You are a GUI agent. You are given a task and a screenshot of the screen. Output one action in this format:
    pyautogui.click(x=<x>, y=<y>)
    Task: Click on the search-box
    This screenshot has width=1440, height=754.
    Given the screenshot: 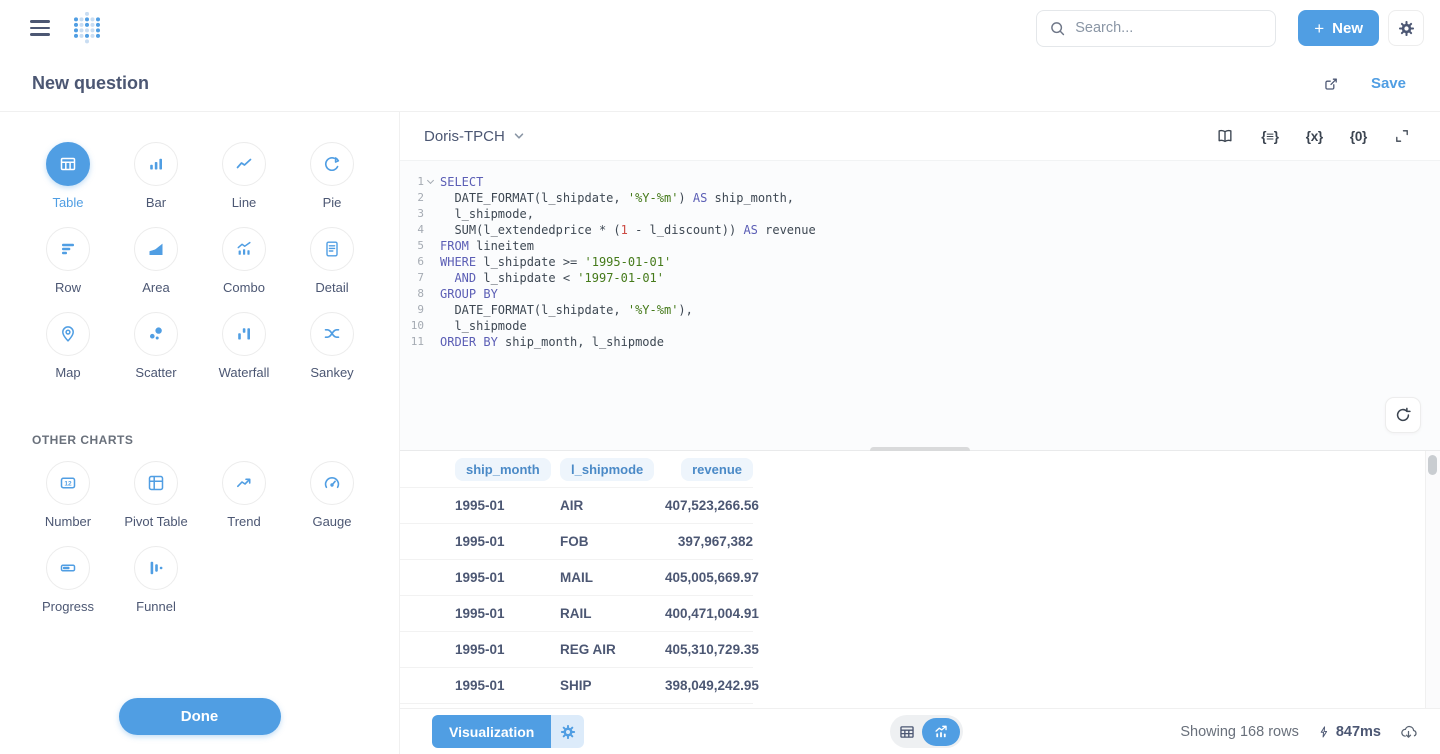 What is the action you would take?
    pyautogui.click(x=1156, y=28)
    